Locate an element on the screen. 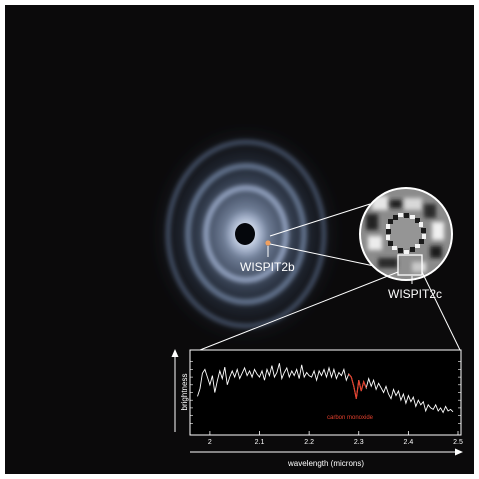  planet-c-label: WISPIT2c is located at coordinates (415, 294).